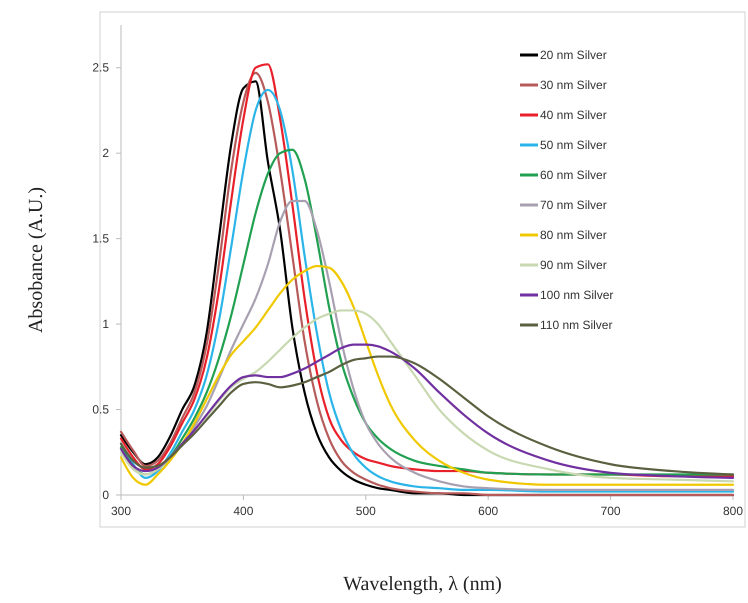 The height and width of the screenshot is (603, 748). Describe the element at coordinates (243, 511) in the screenshot. I see `x-tick-label: 400` at that location.